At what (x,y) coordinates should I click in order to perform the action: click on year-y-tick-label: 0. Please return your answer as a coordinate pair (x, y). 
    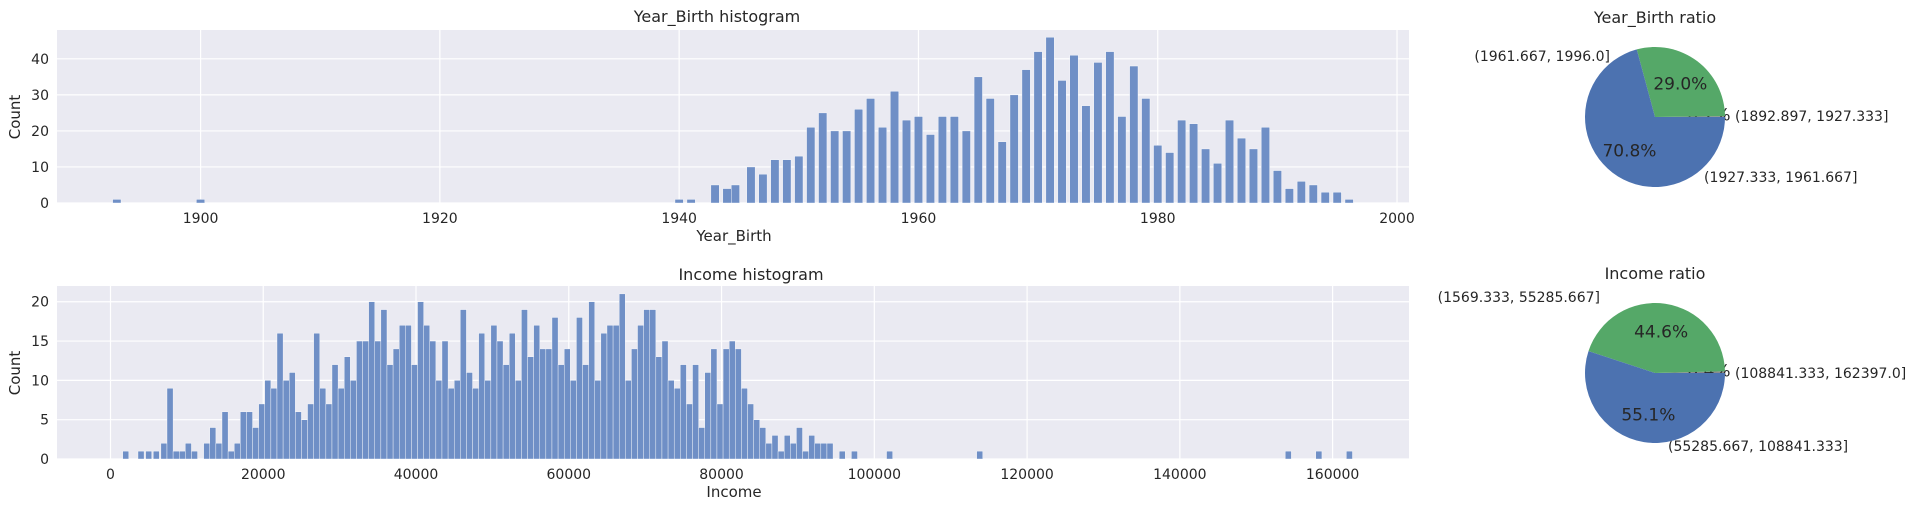
    Looking at the image, I should click on (44, 204).